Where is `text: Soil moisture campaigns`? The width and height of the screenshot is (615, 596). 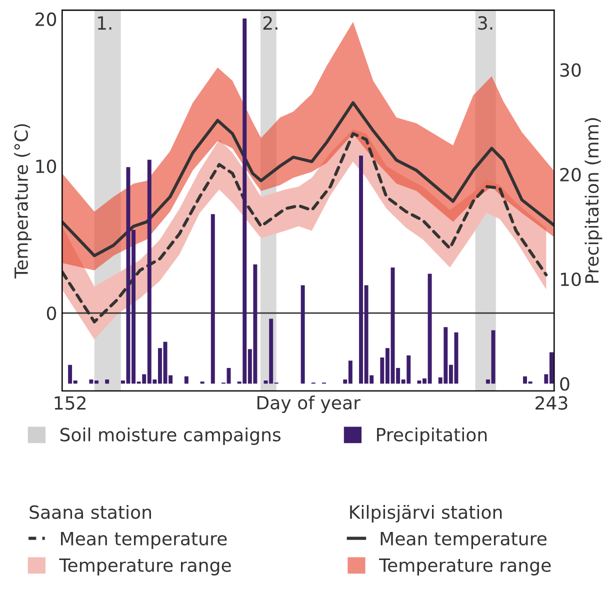 text: Soil moisture campaigns is located at coordinates (170, 436).